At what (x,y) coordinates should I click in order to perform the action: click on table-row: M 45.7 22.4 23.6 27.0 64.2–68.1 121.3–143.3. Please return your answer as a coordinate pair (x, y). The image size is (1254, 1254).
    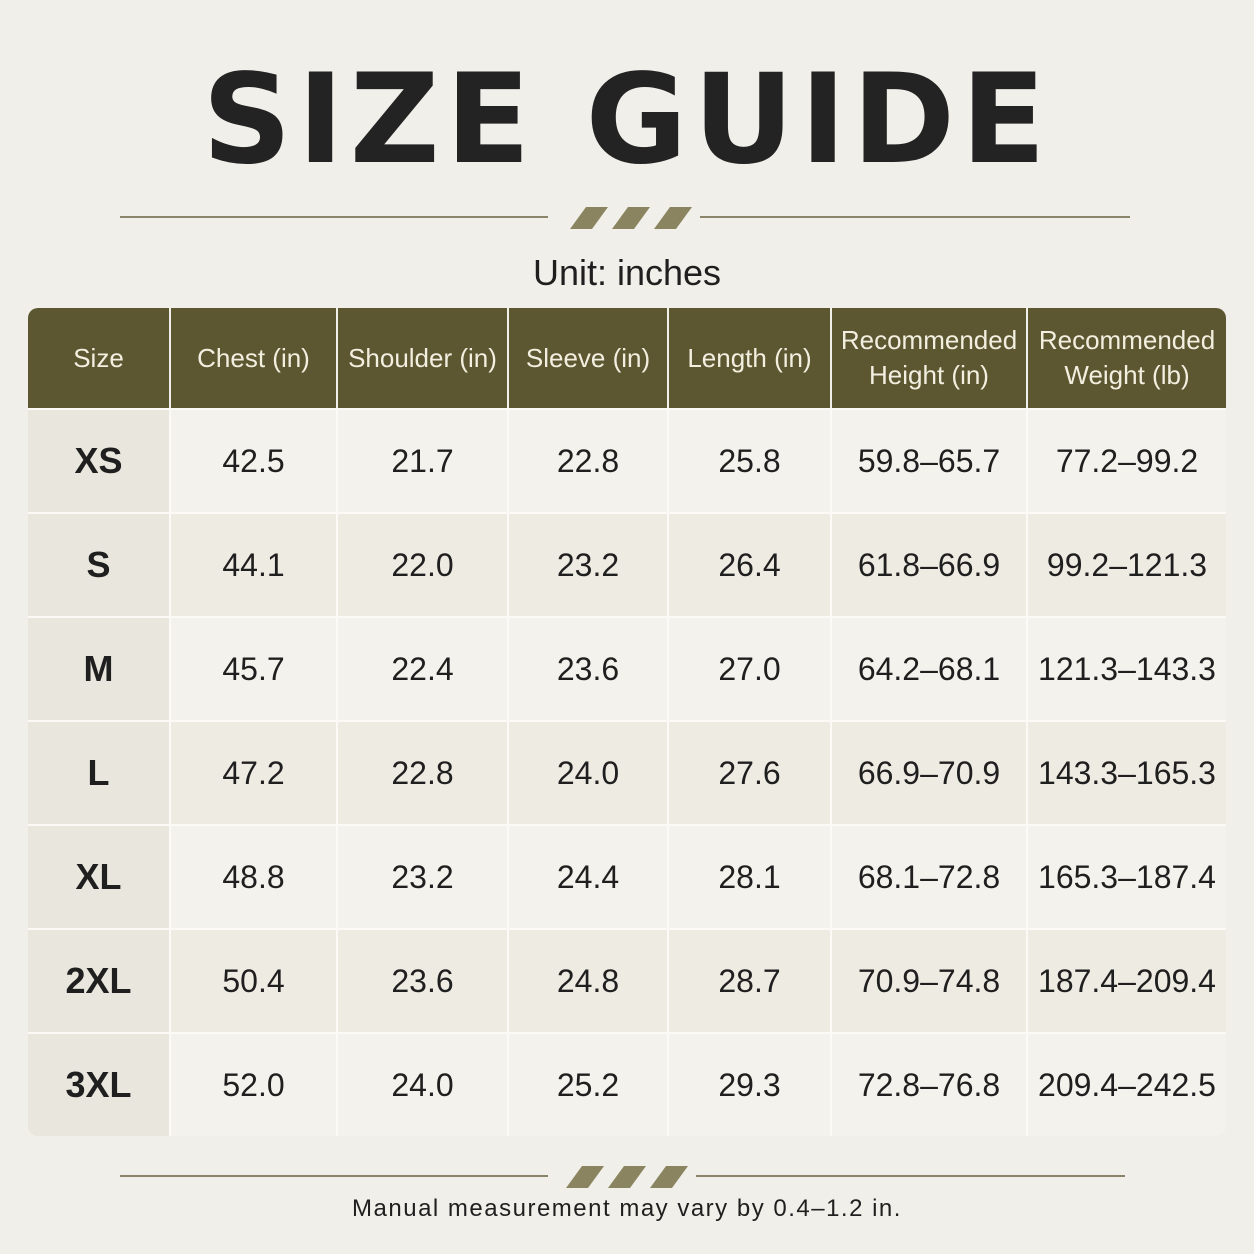
    Looking at the image, I should click on (627, 668).